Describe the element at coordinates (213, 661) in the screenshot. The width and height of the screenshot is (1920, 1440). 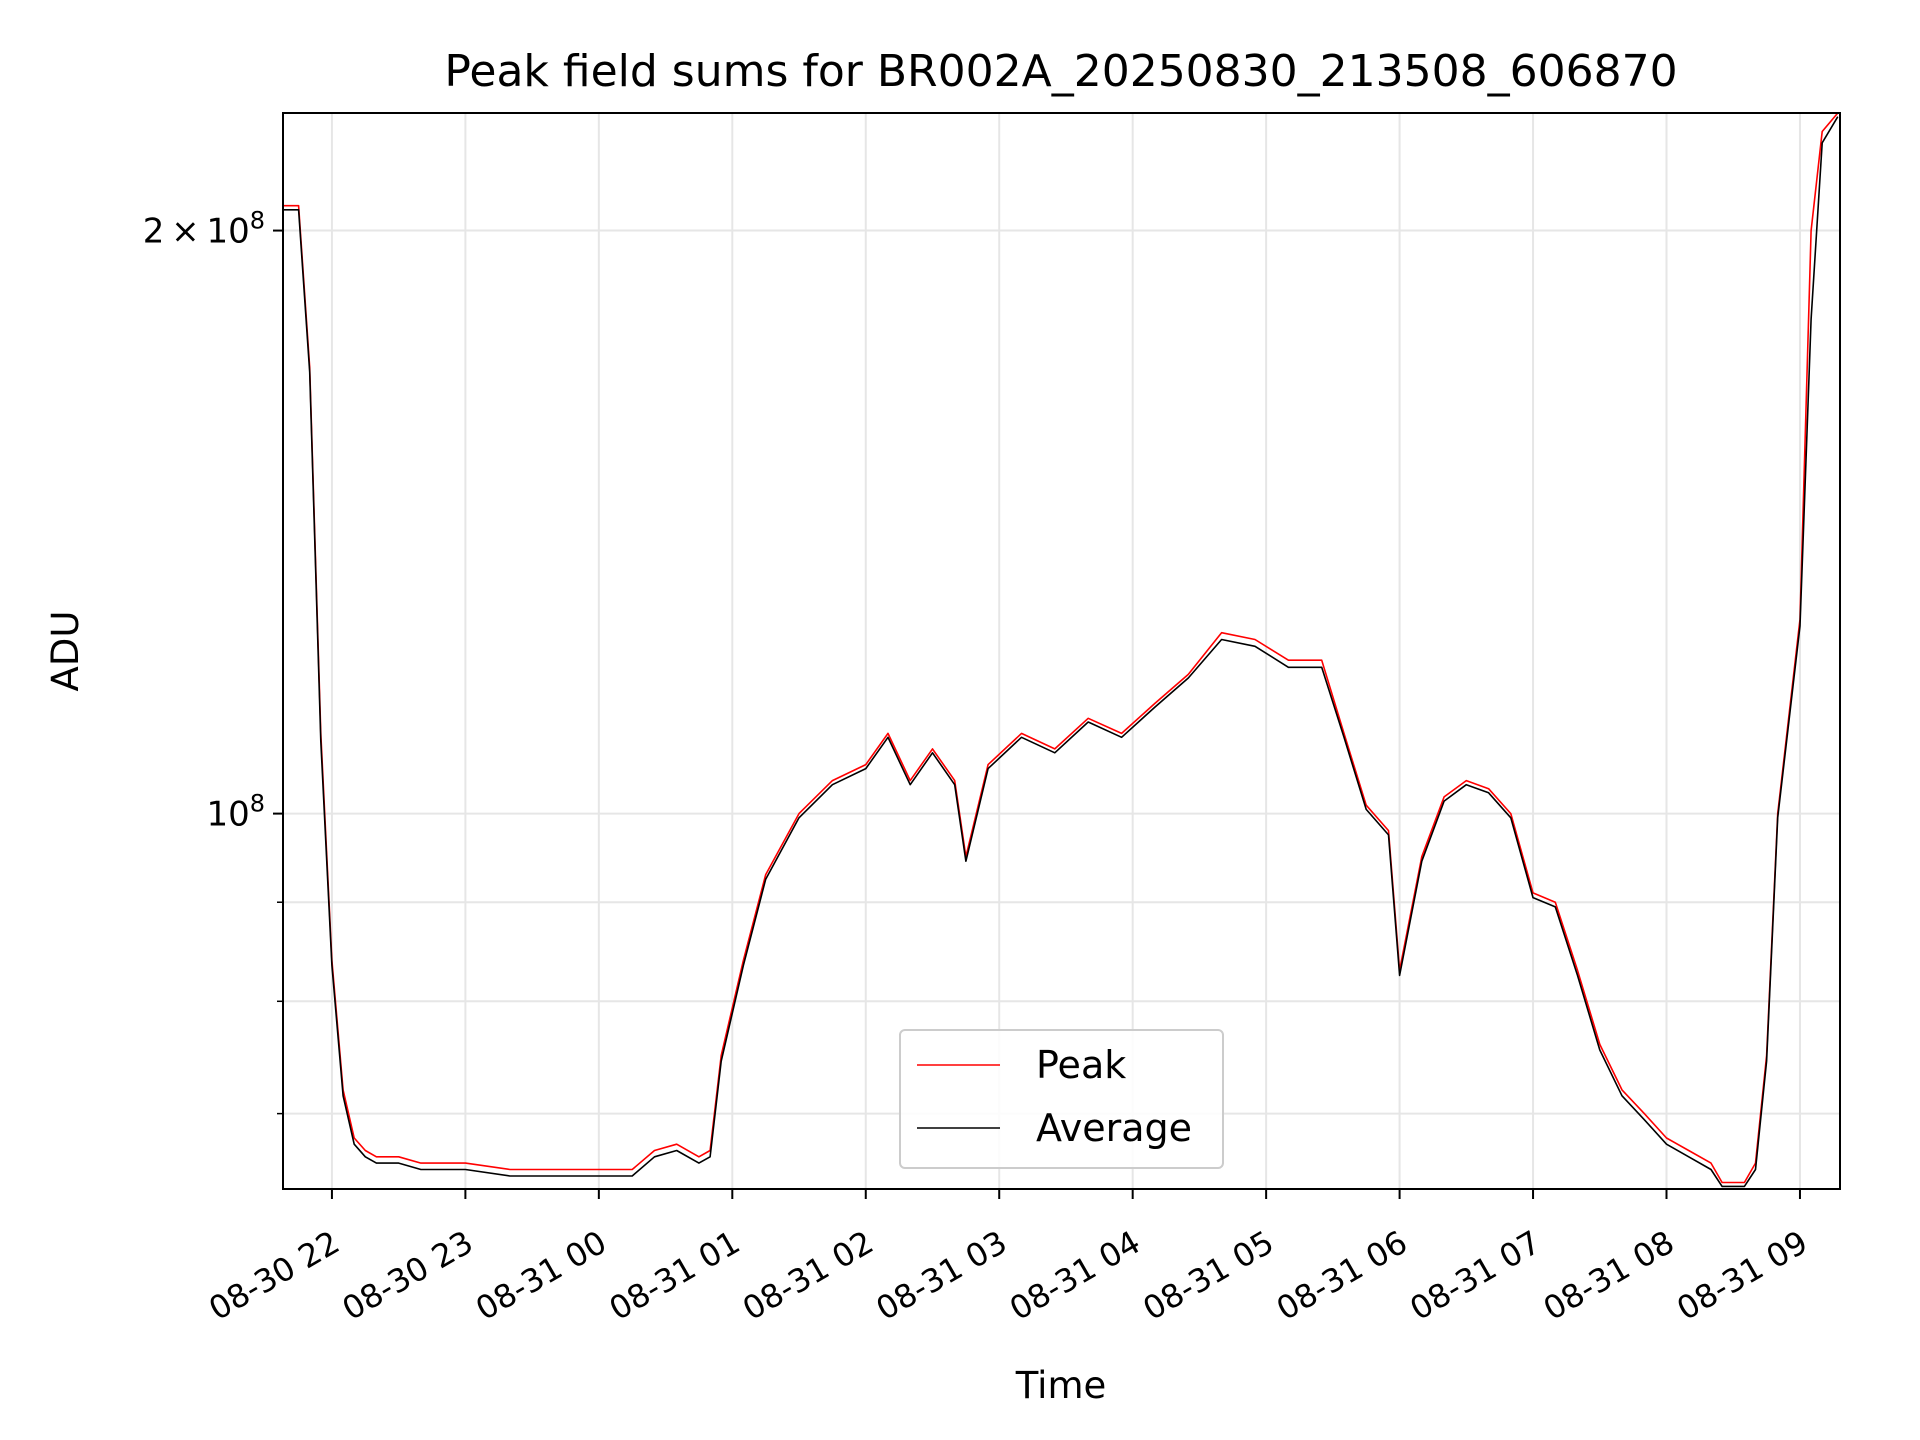
I see `y-axis-ticks: 108 2 × 108` at that location.